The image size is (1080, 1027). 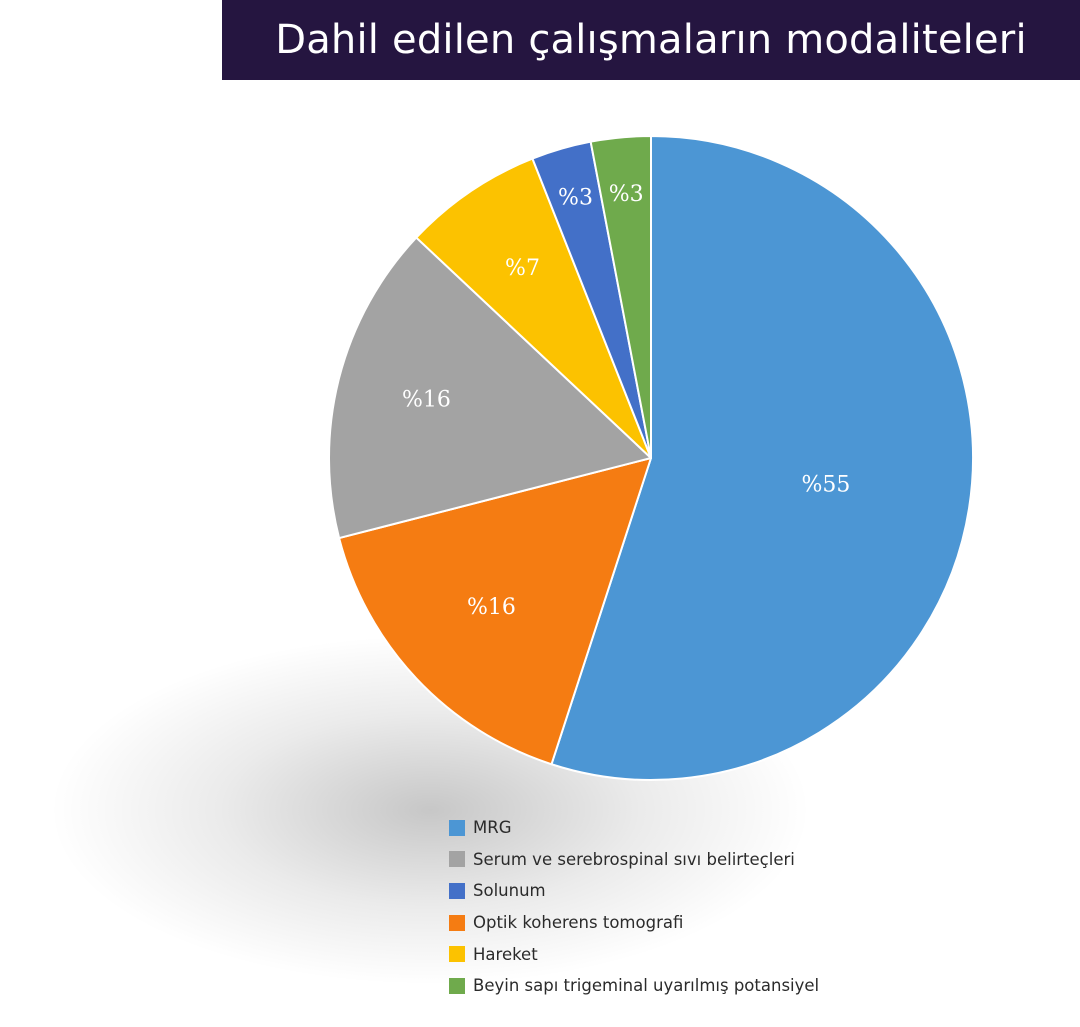 I want to click on legend-label: Solunum, so click(x=509, y=891).